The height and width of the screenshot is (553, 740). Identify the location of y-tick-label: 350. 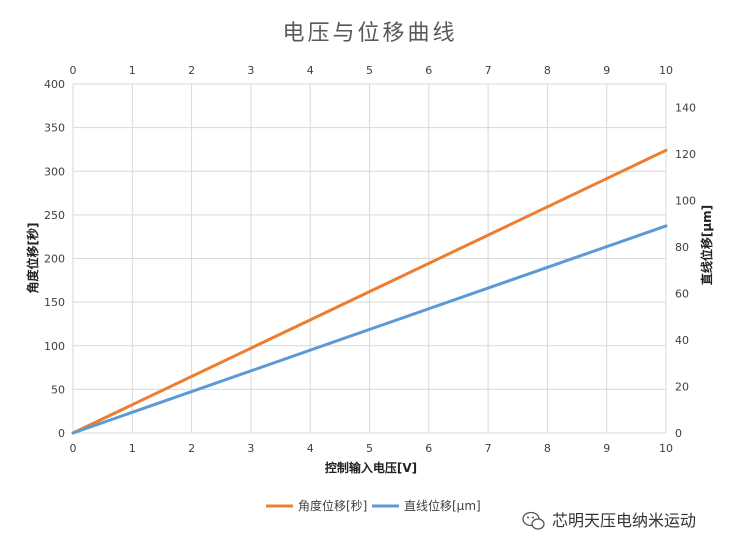
(54, 128).